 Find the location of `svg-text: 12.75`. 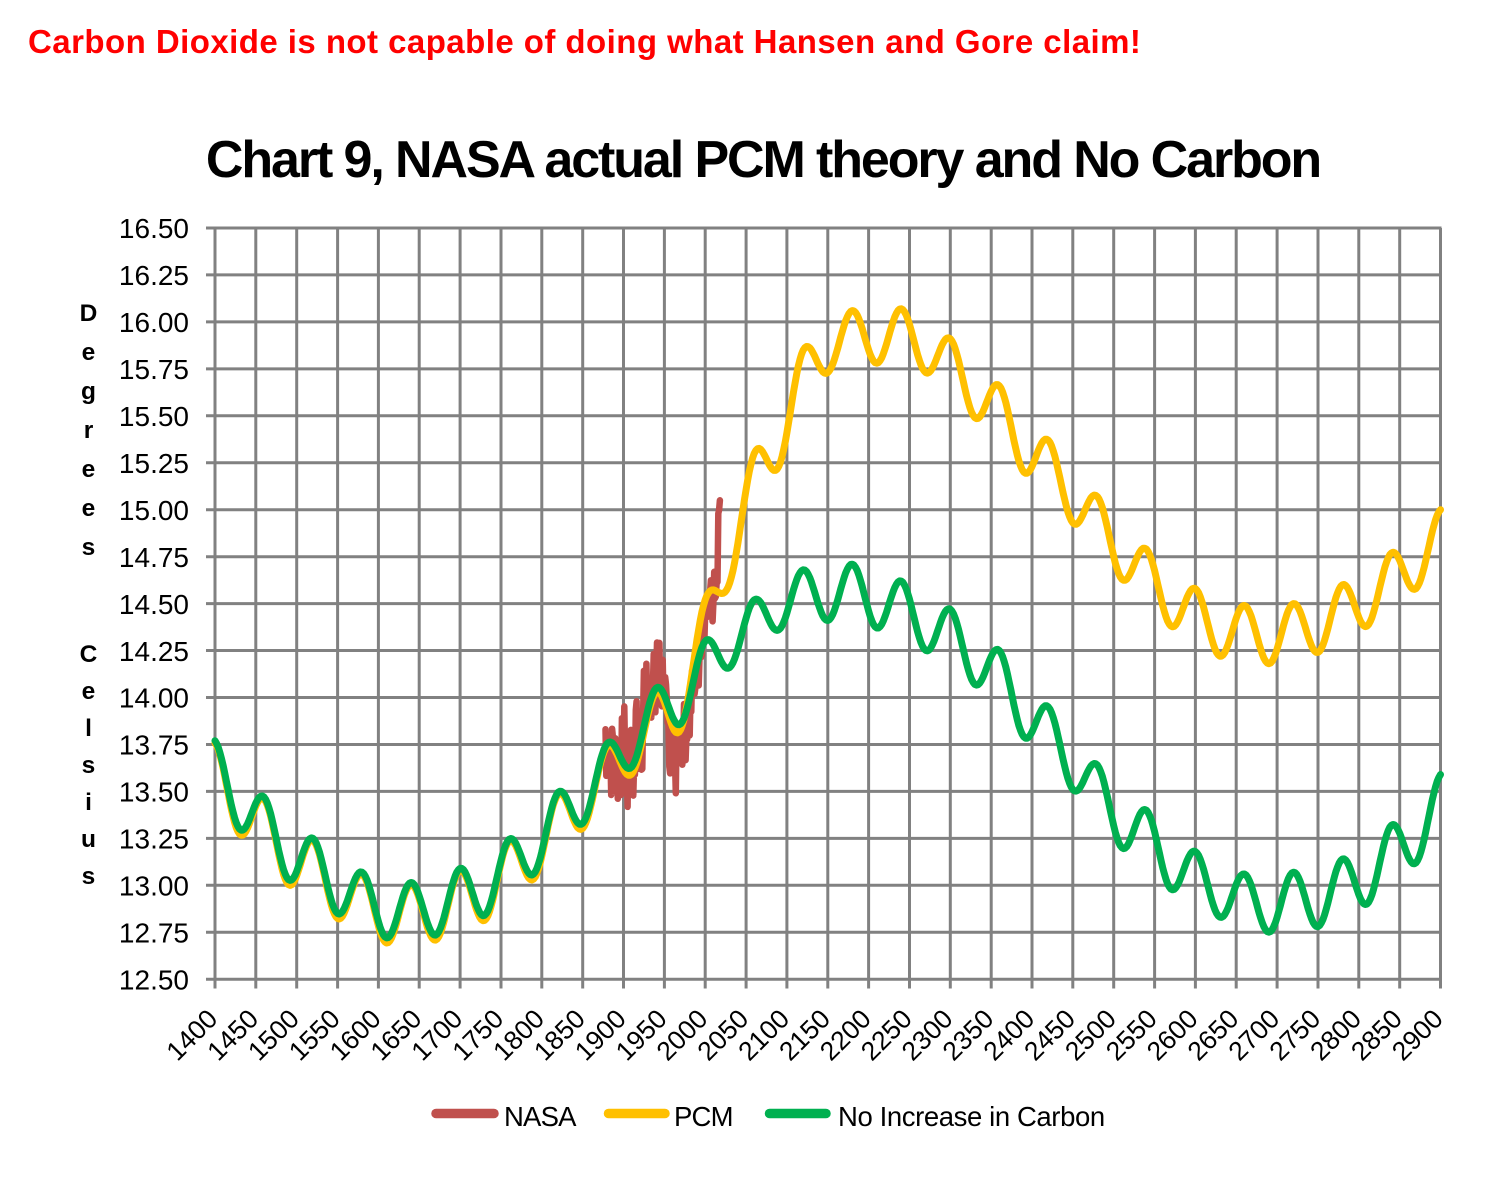

svg-text: 12.75 is located at coordinates (154, 933).